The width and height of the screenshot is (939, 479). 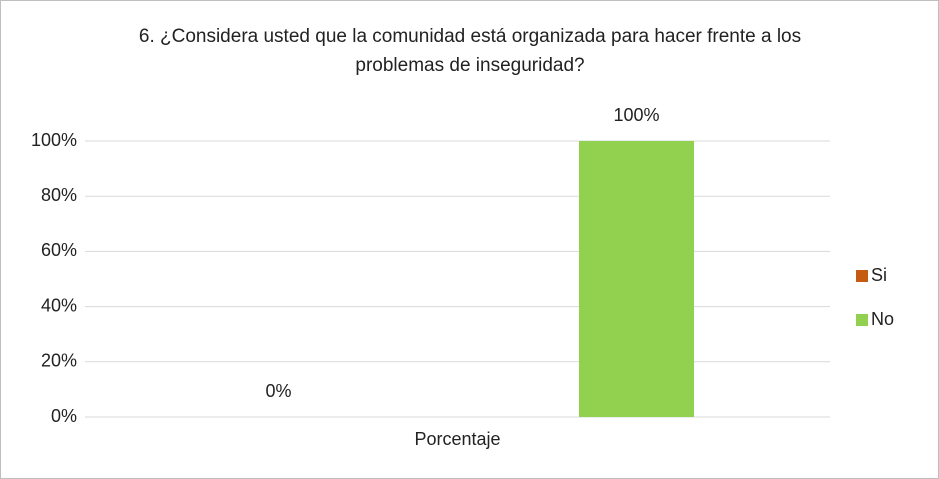 What do you see at coordinates (636, 115) in the screenshot?
I see `data-label: 100%` at bounding box center [636, 115].